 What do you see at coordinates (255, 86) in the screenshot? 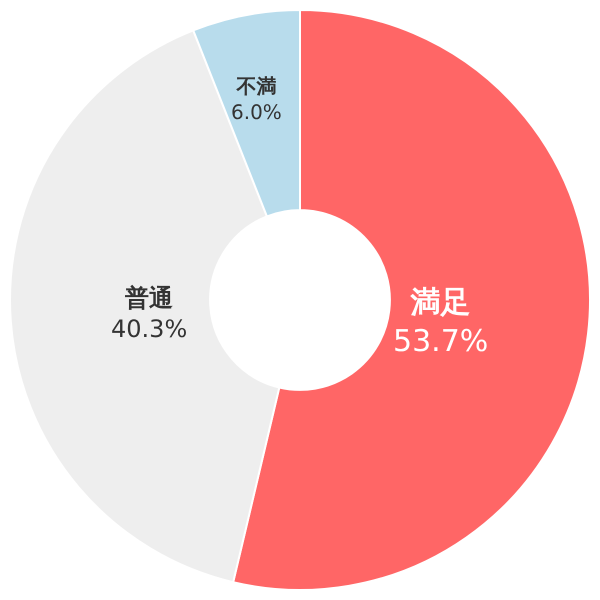
I see `slice-label: 不満` at bounding box center [255, 86].